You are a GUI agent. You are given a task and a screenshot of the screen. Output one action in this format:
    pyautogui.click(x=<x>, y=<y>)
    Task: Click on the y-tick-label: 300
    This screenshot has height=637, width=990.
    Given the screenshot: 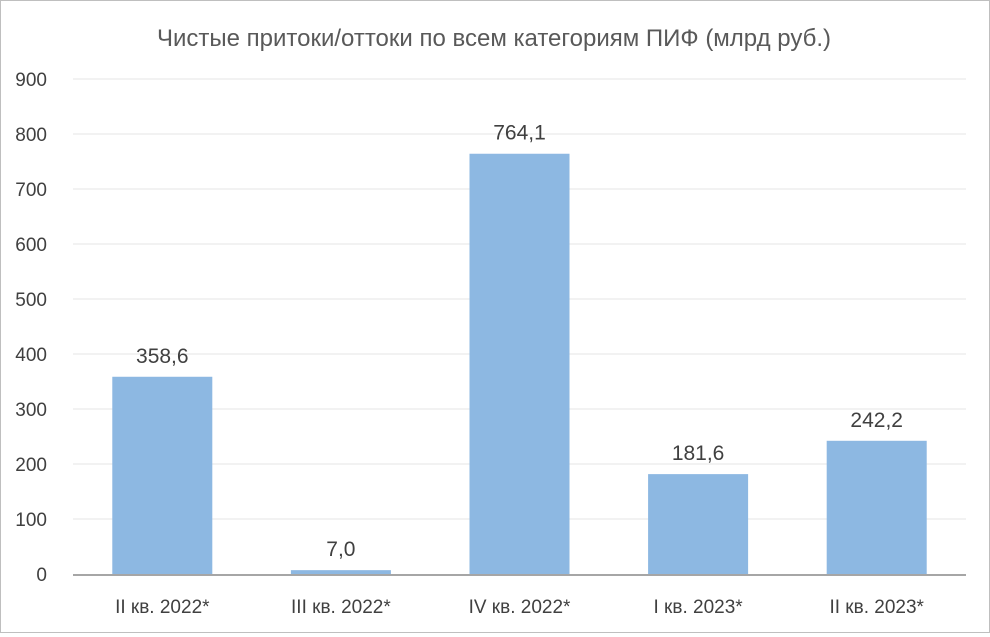 What is the action you would take?
    pyautogui.click(x=31, y=410)
    